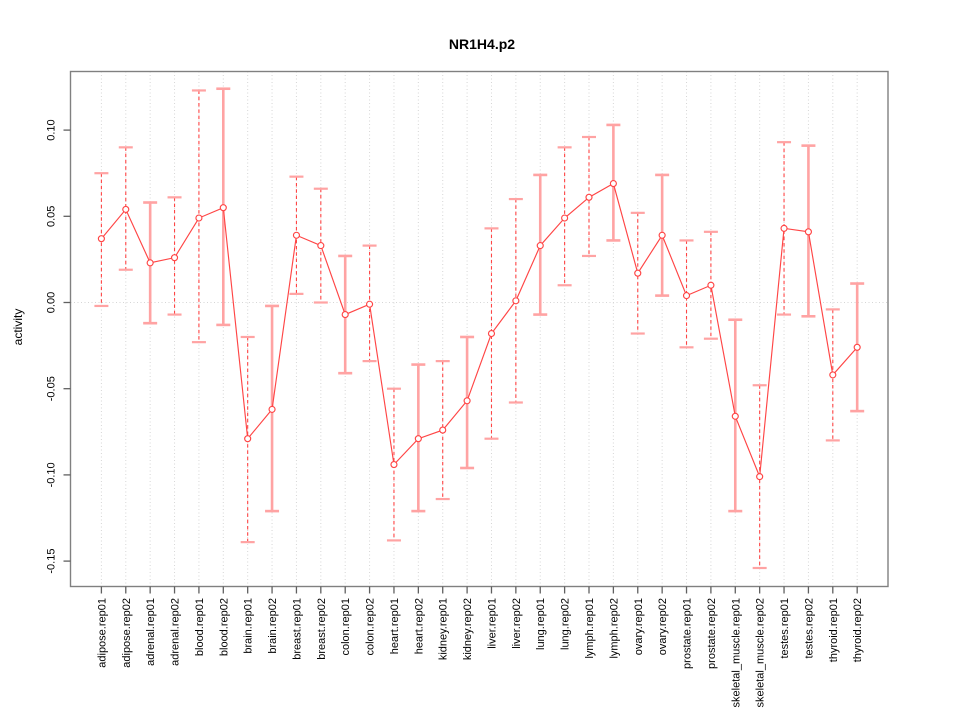  What do you see at coordinates (809, 628) in the screenshot?
I see `x-tick-label: testes.rep02` at bounding box center [809, 628].